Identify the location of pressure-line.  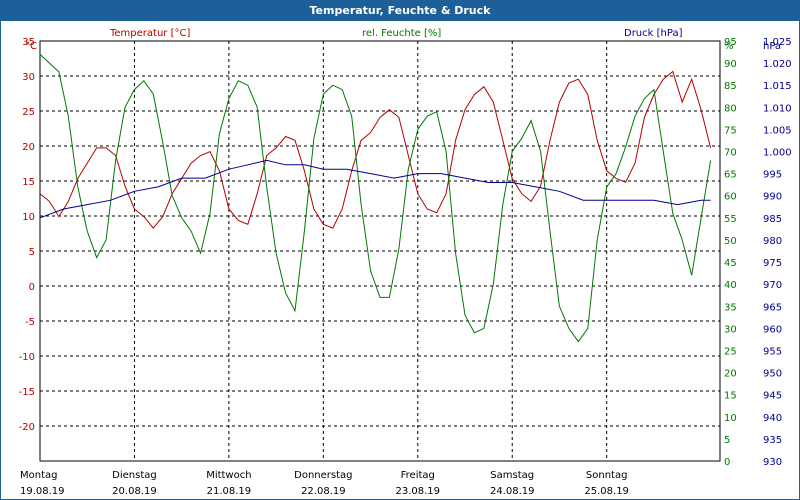
(375, 189).